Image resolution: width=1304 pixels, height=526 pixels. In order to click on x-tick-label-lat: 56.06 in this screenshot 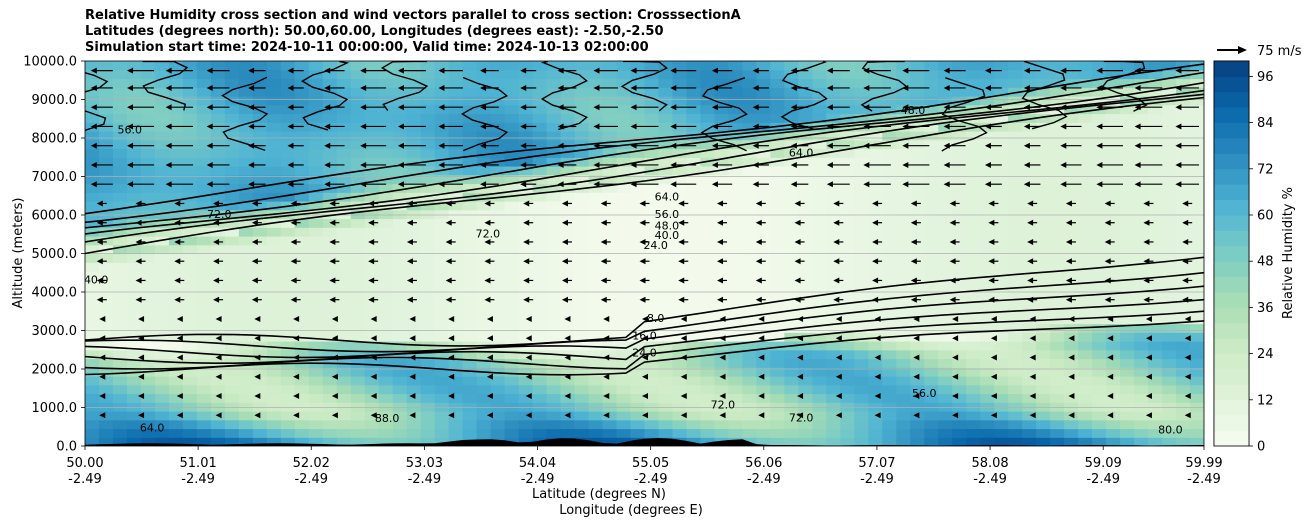, I will do `click(763, 463)`.